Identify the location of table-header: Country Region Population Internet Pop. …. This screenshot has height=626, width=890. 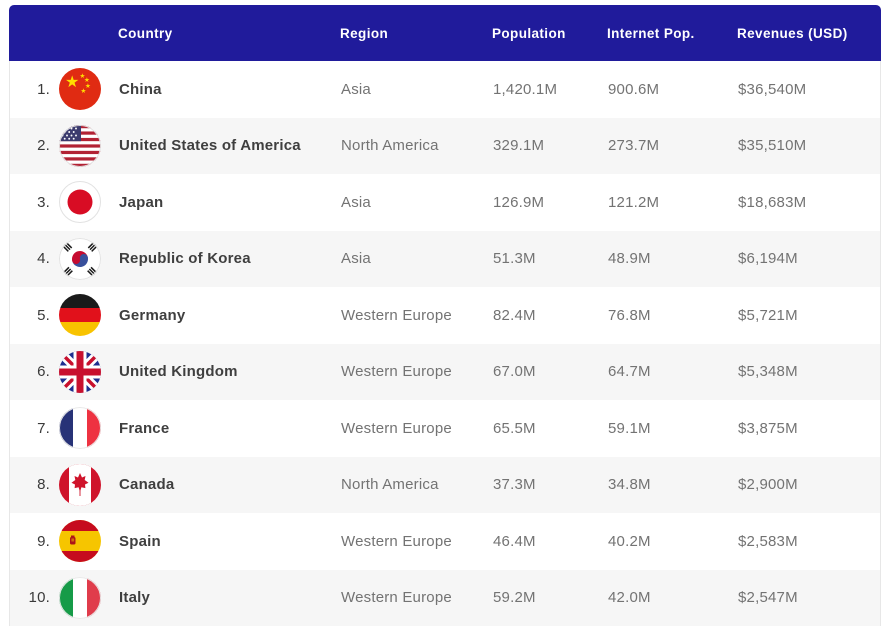
(445, 33).